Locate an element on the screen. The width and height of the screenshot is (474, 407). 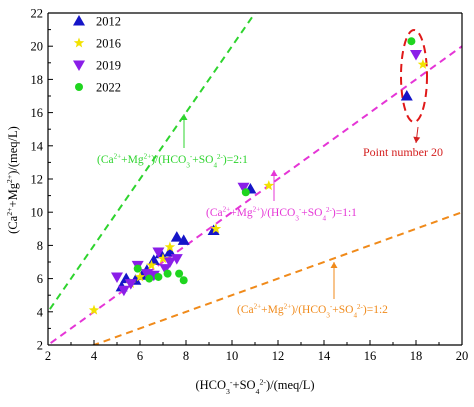
arrow-ratio-2-1-head is located at coordinates (184, 117).